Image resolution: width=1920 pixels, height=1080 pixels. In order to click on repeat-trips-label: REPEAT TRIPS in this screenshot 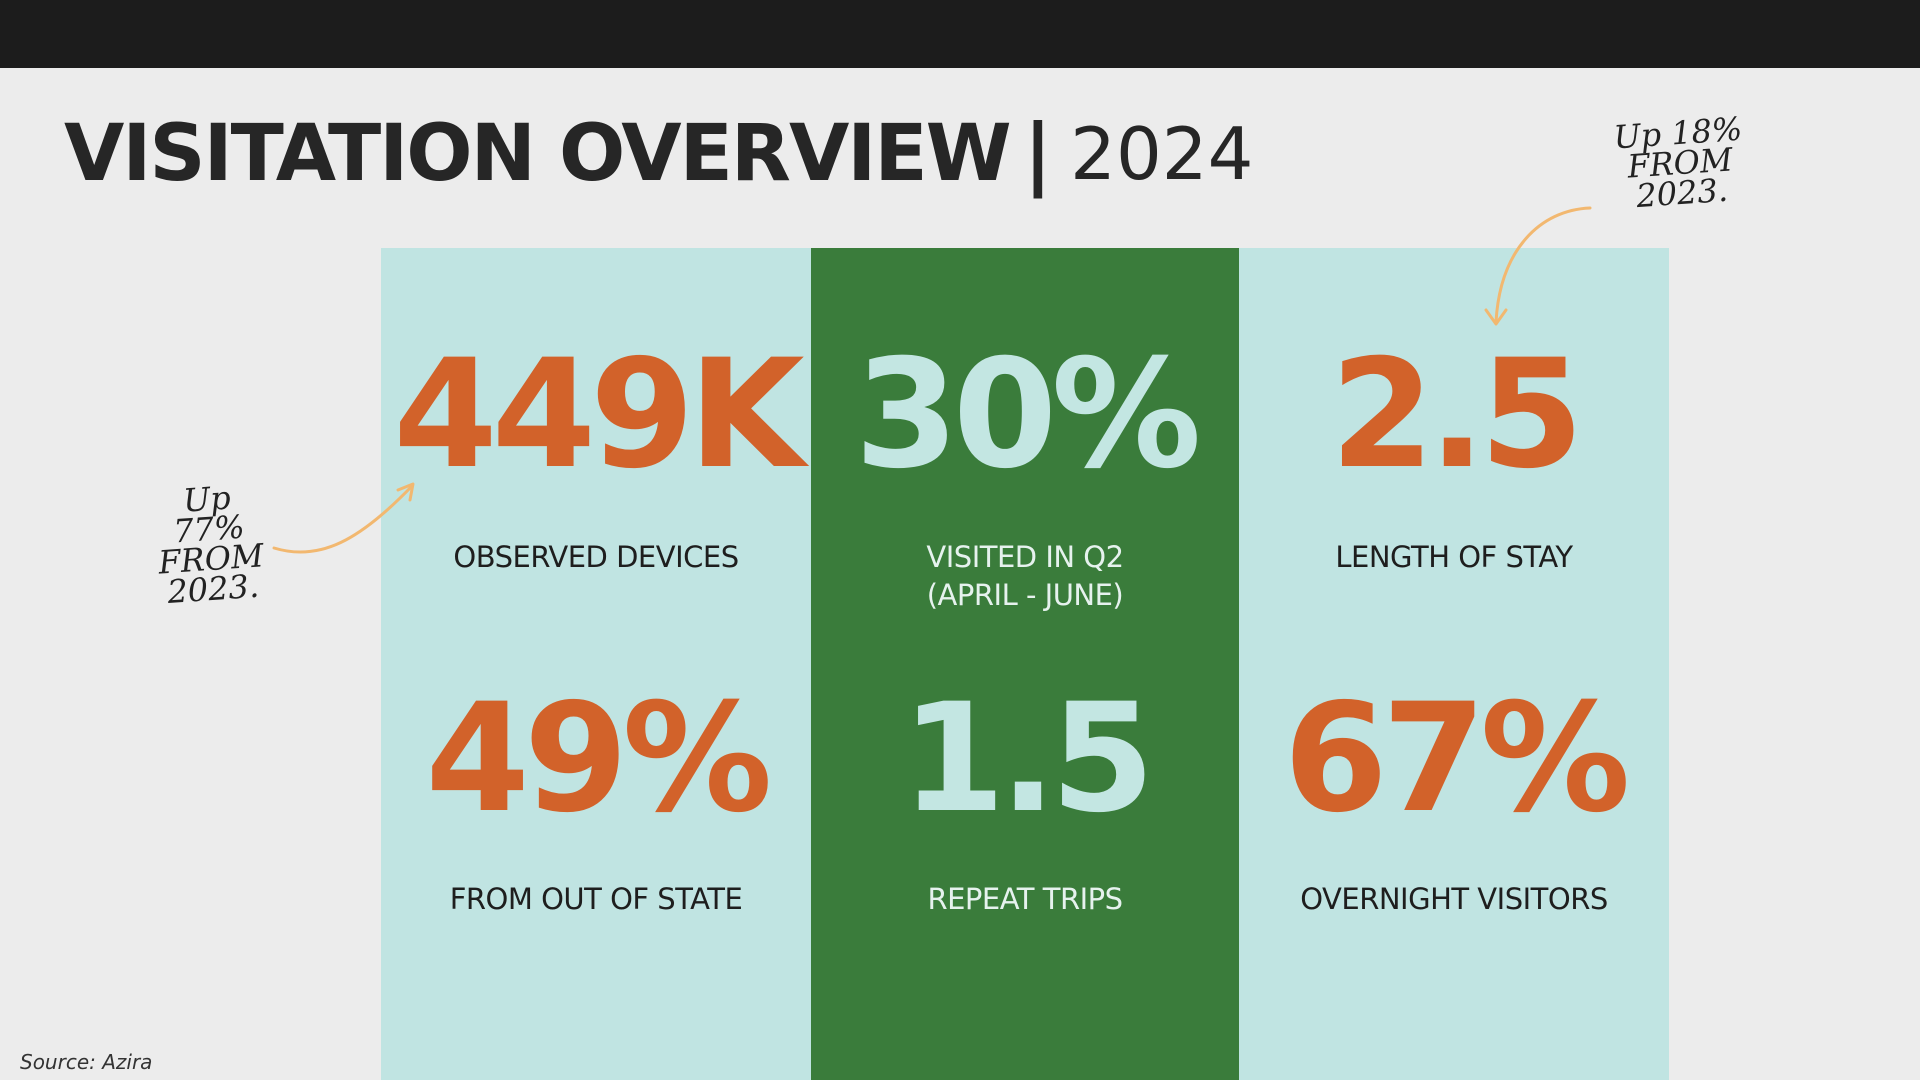, I will do `click(1025, 899)`.